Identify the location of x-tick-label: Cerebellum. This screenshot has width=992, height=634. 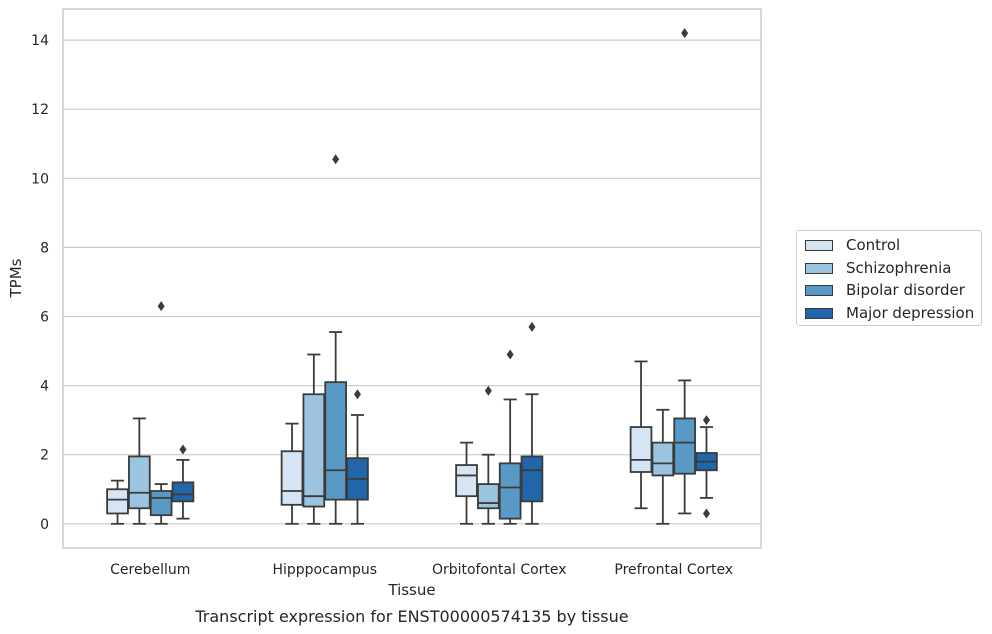
(150, 570).